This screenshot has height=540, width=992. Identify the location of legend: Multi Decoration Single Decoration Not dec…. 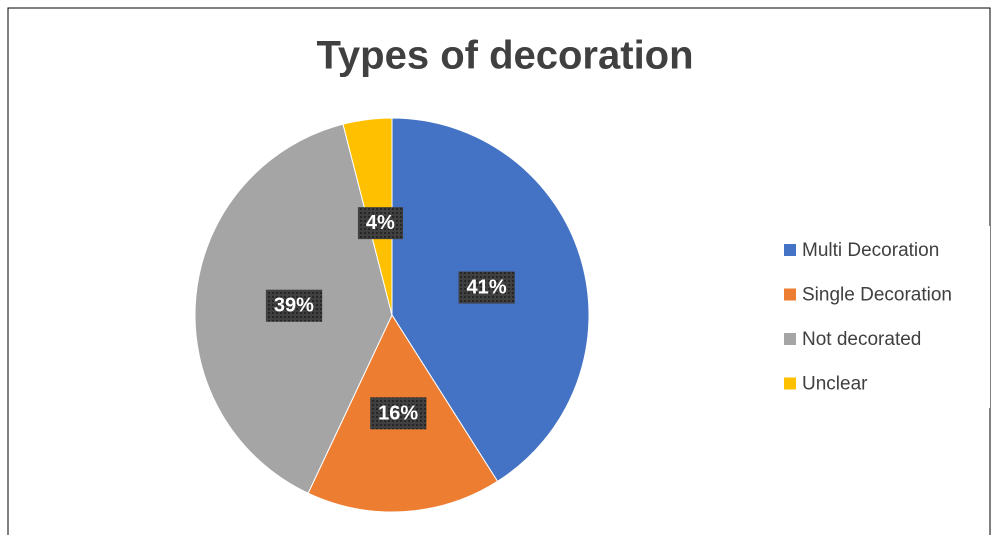
(884, 317).